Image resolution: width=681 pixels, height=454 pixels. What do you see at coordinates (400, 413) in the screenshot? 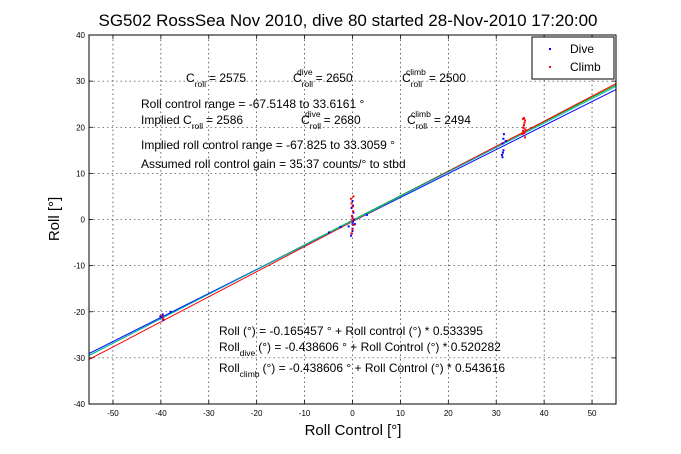
I see `x-tick-label: 10` at bounding box center [400, 413].